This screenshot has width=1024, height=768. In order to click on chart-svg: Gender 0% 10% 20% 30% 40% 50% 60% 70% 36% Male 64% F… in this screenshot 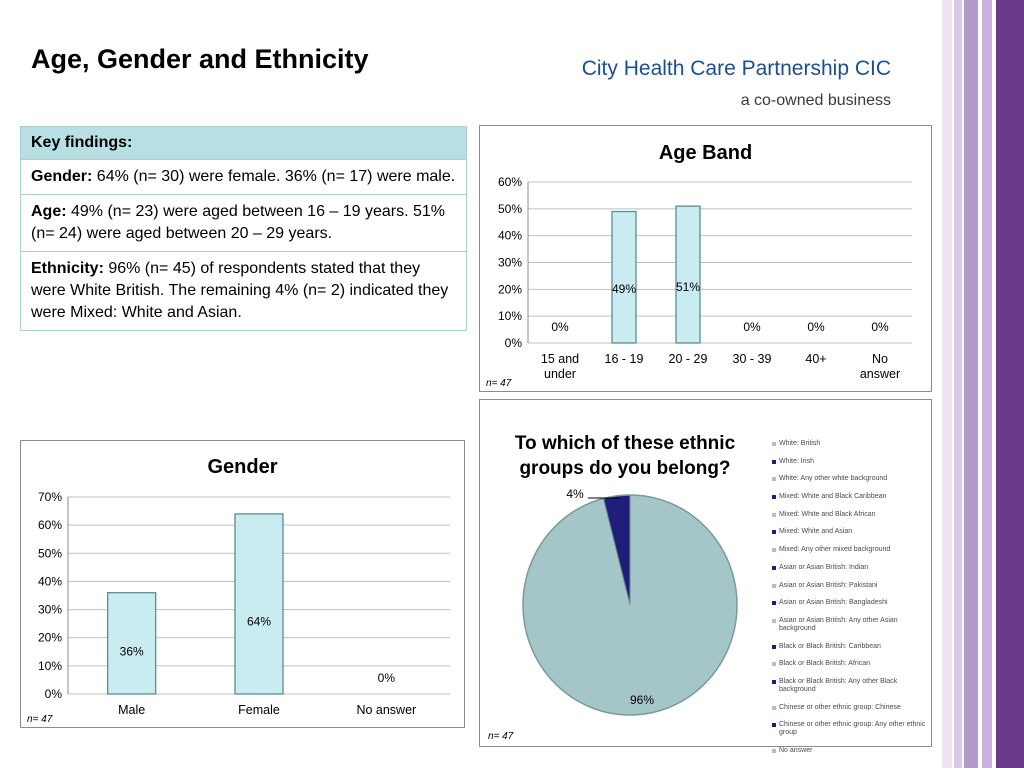, I will do `click(238, 590)`.